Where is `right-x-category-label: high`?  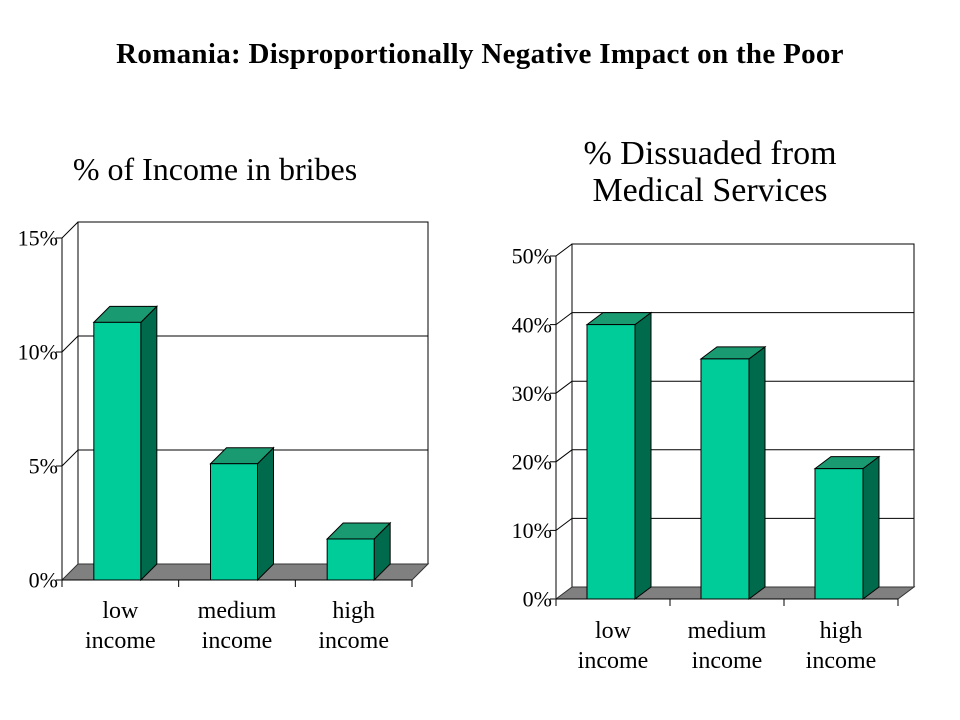
right-x-category-label: high is located at coordinates (841, 631).